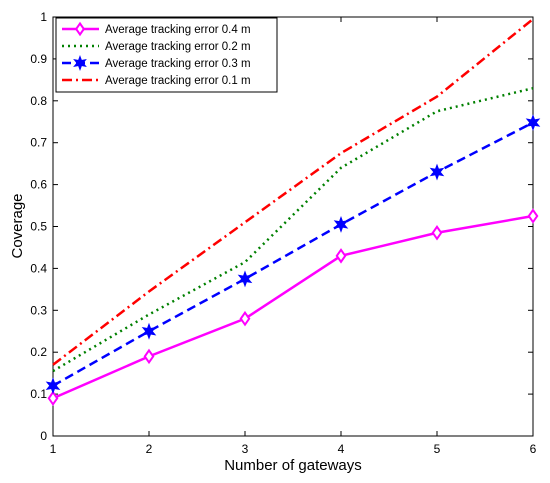 The height and width of the screenshot is (483, 550). Describe the element at coordinates (53, 449) in the screenshot. I see `x-tick-label: 1` at that location.